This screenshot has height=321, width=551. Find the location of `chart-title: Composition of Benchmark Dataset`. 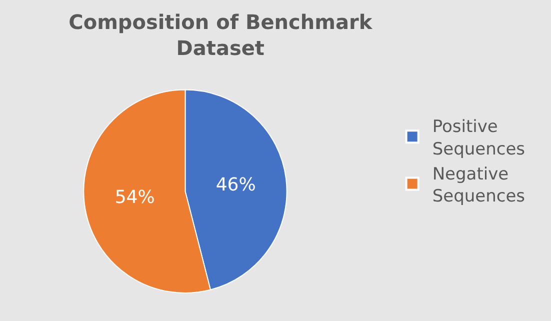

chart-title: Composition of Benchmark Dataset is located at coordinates (220, 35).